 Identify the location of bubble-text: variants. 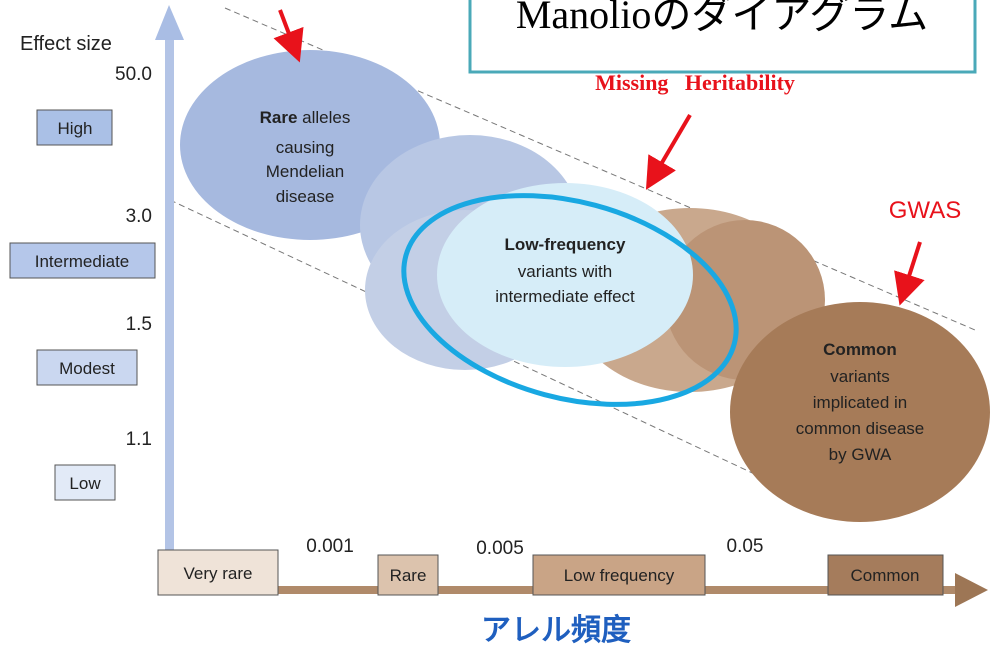
(860, 376).